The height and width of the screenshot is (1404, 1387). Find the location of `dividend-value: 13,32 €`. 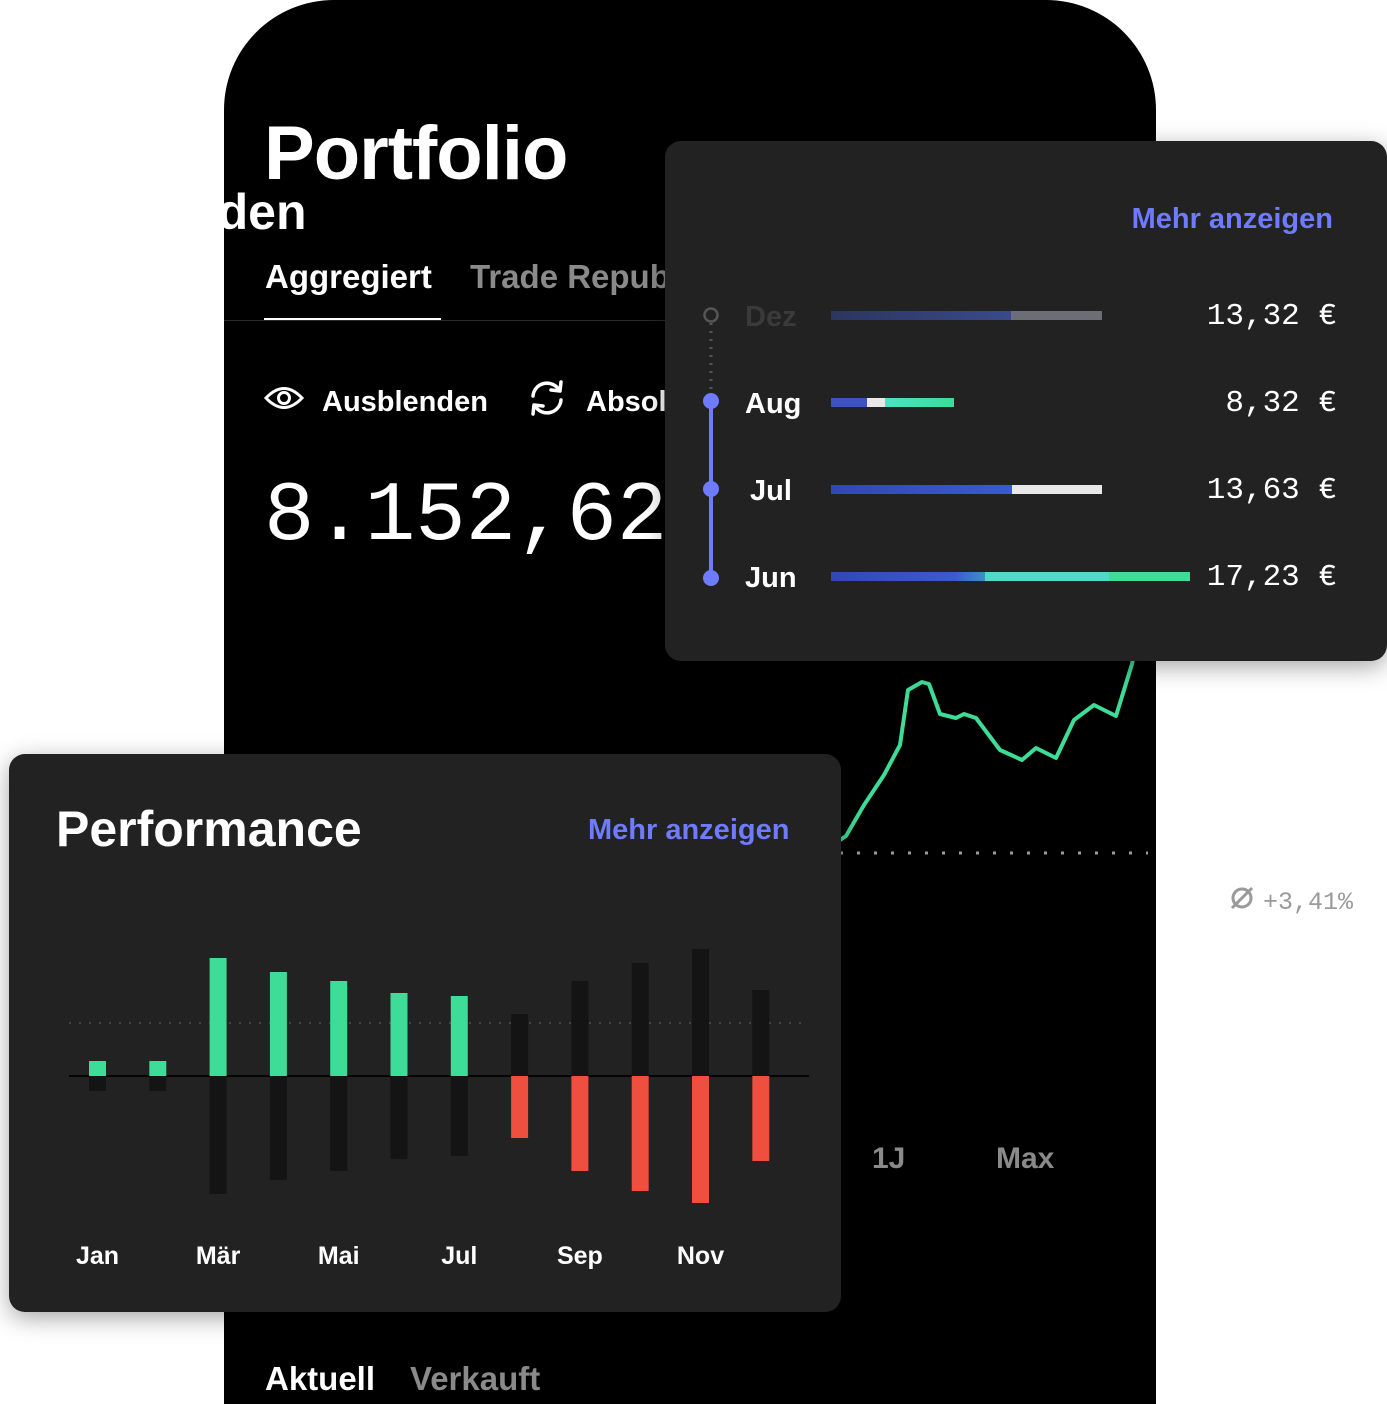

dividend-value: 13,32 € is located at coordinates (1271, 316).